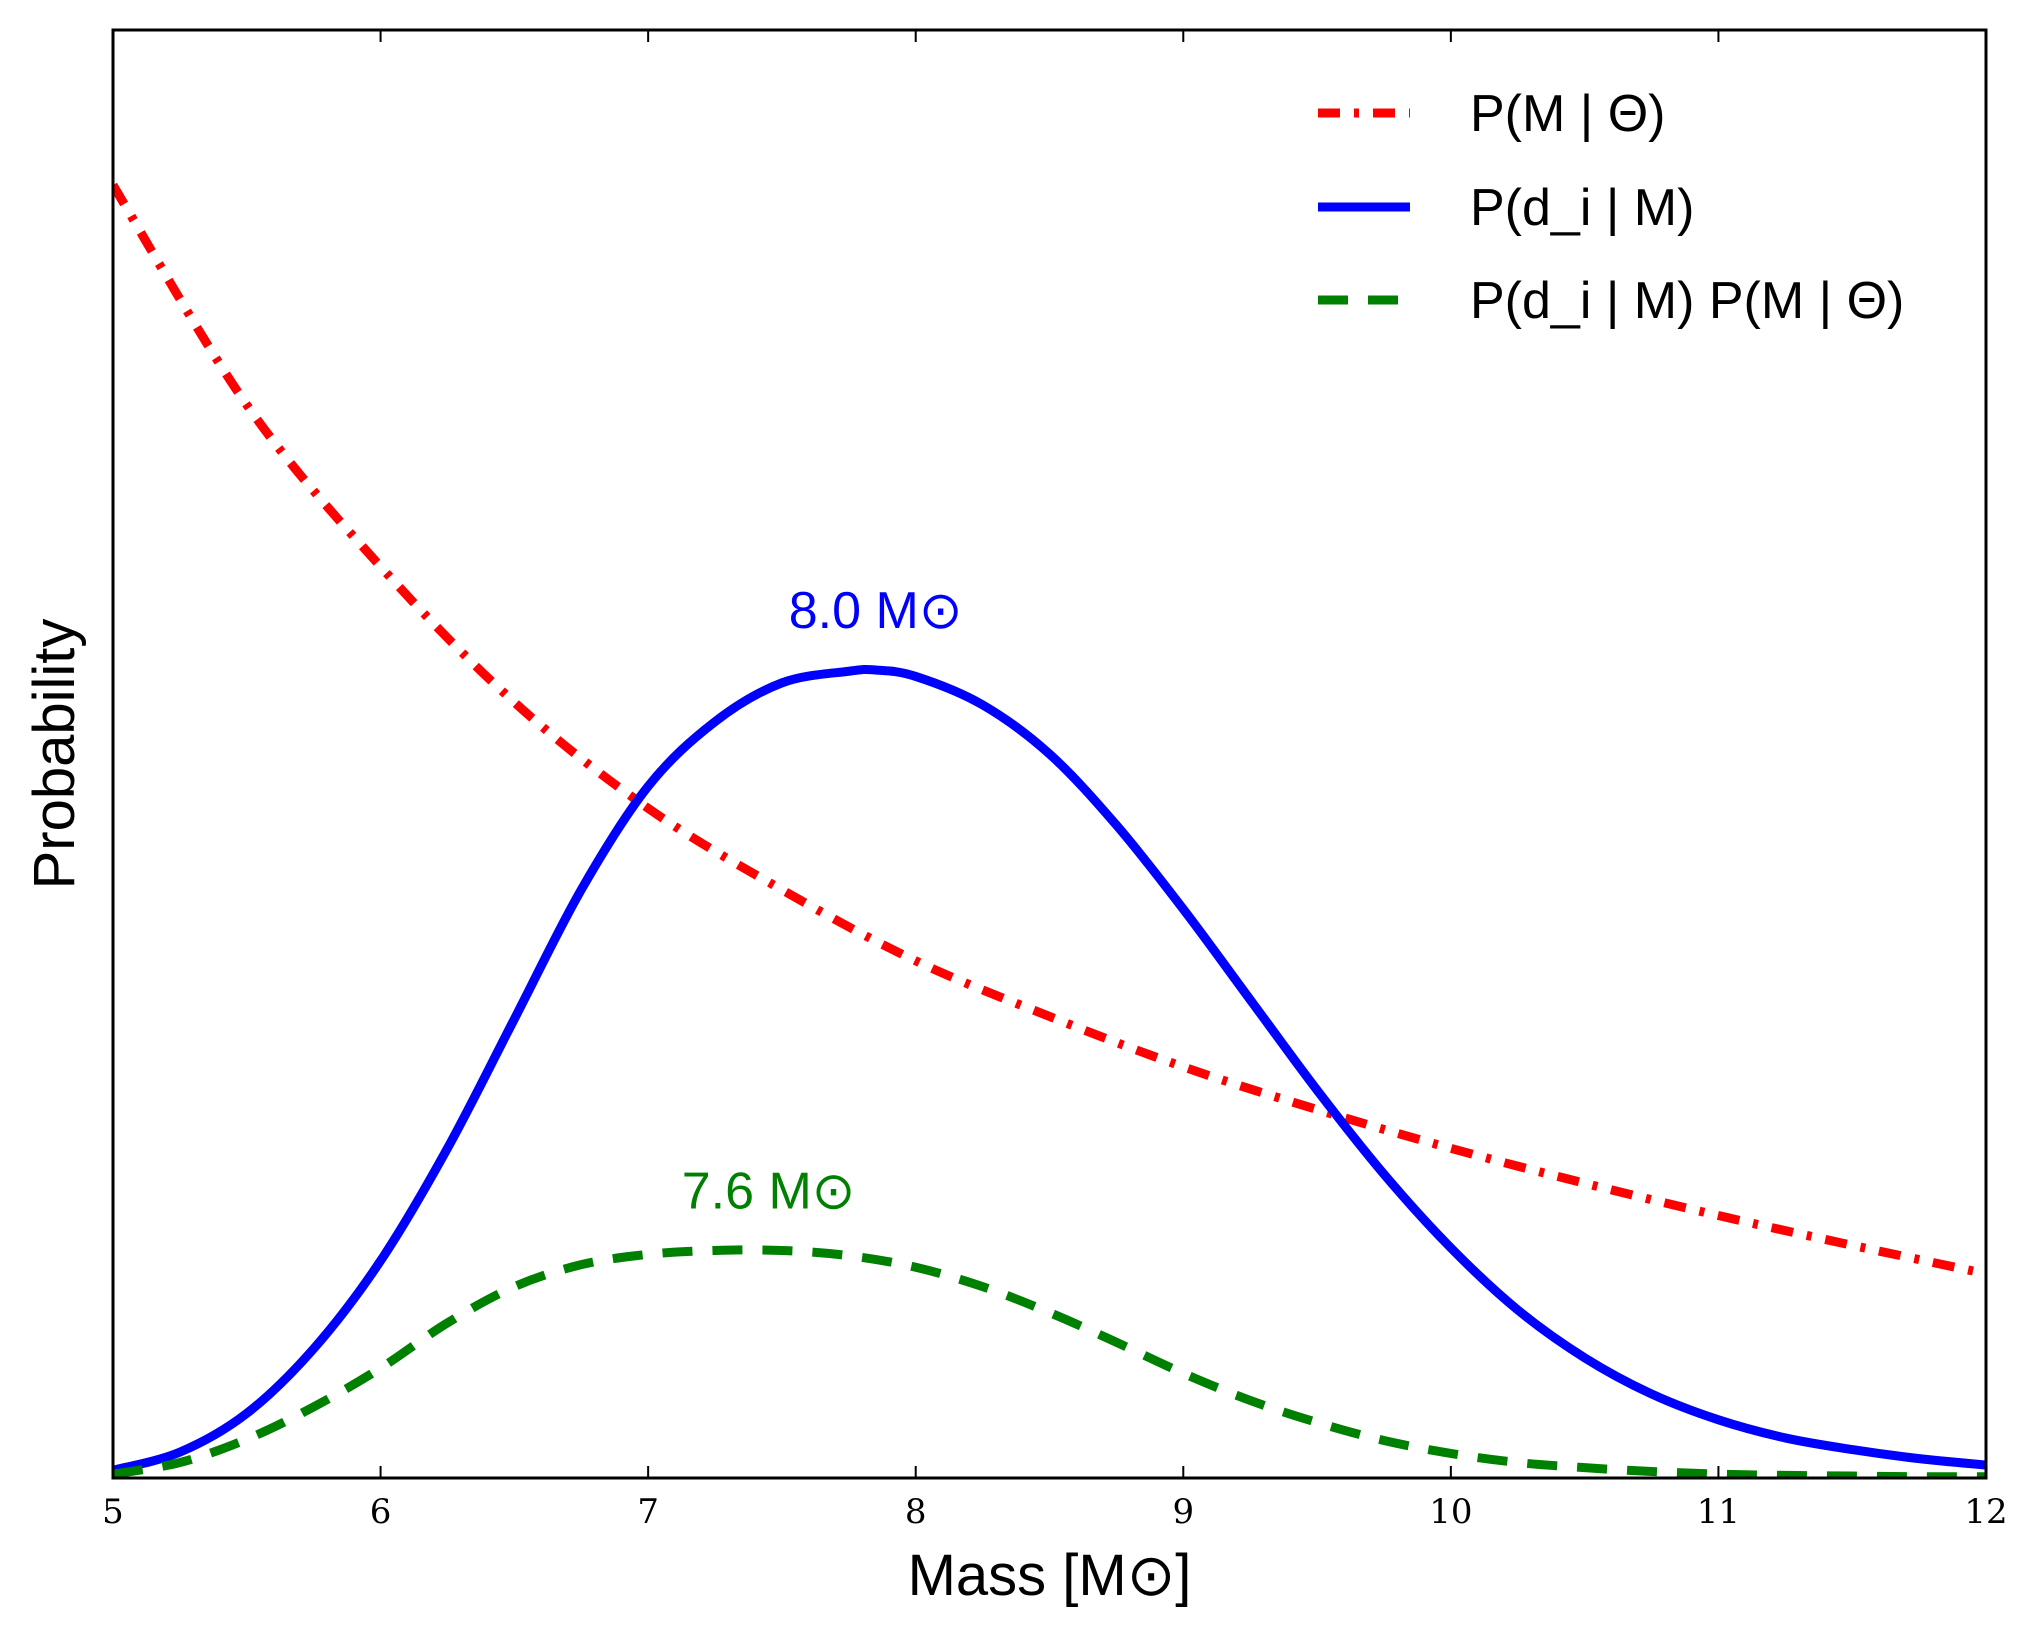 Image resolution: width=2026 pixels, height=1630 pixels. I want to click on legend: P(M | Θ) P(d_i | M) P(d_i | M) P(M | Θ), so click(1611, 207).